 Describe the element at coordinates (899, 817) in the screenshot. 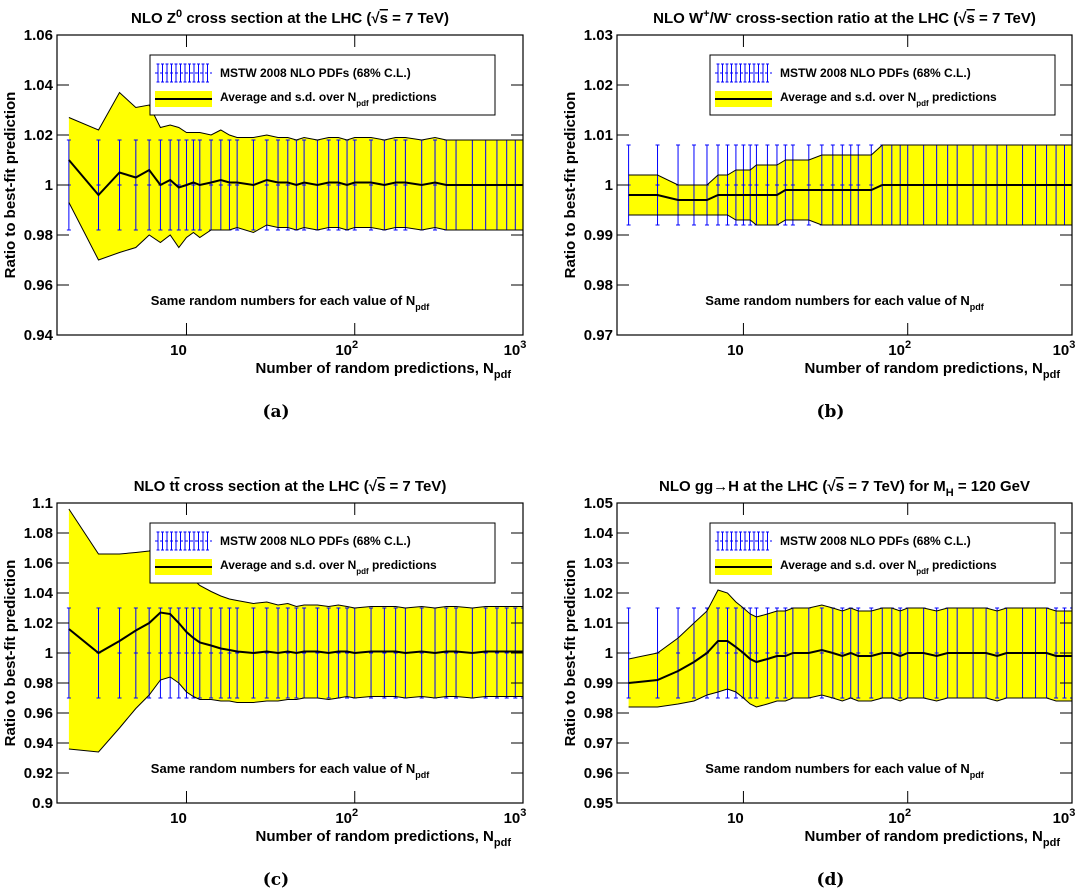

I see `x-tick-label: 10²` at that location.